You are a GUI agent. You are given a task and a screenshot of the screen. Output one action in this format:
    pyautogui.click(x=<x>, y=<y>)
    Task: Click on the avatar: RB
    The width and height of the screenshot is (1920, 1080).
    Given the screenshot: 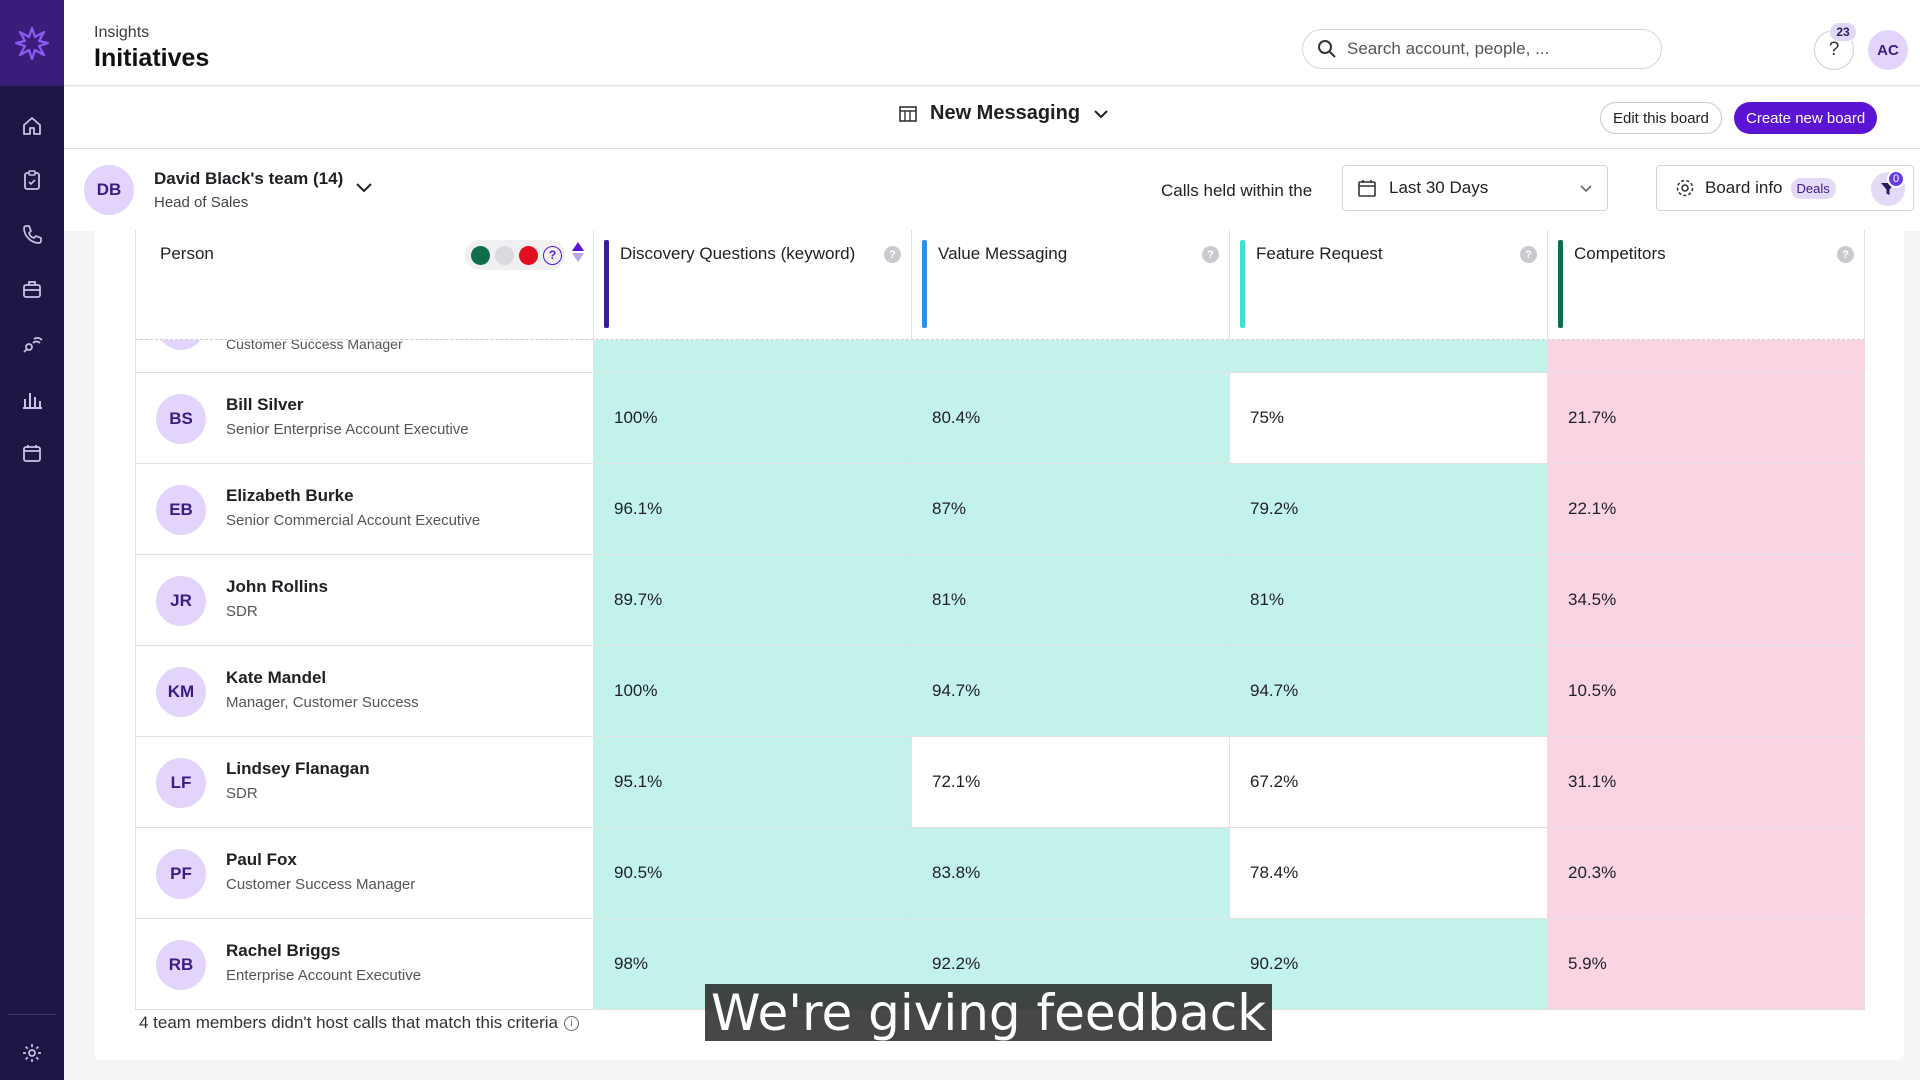 What is the action you would take?
    pyautogui.click(x=181, y=965)
    